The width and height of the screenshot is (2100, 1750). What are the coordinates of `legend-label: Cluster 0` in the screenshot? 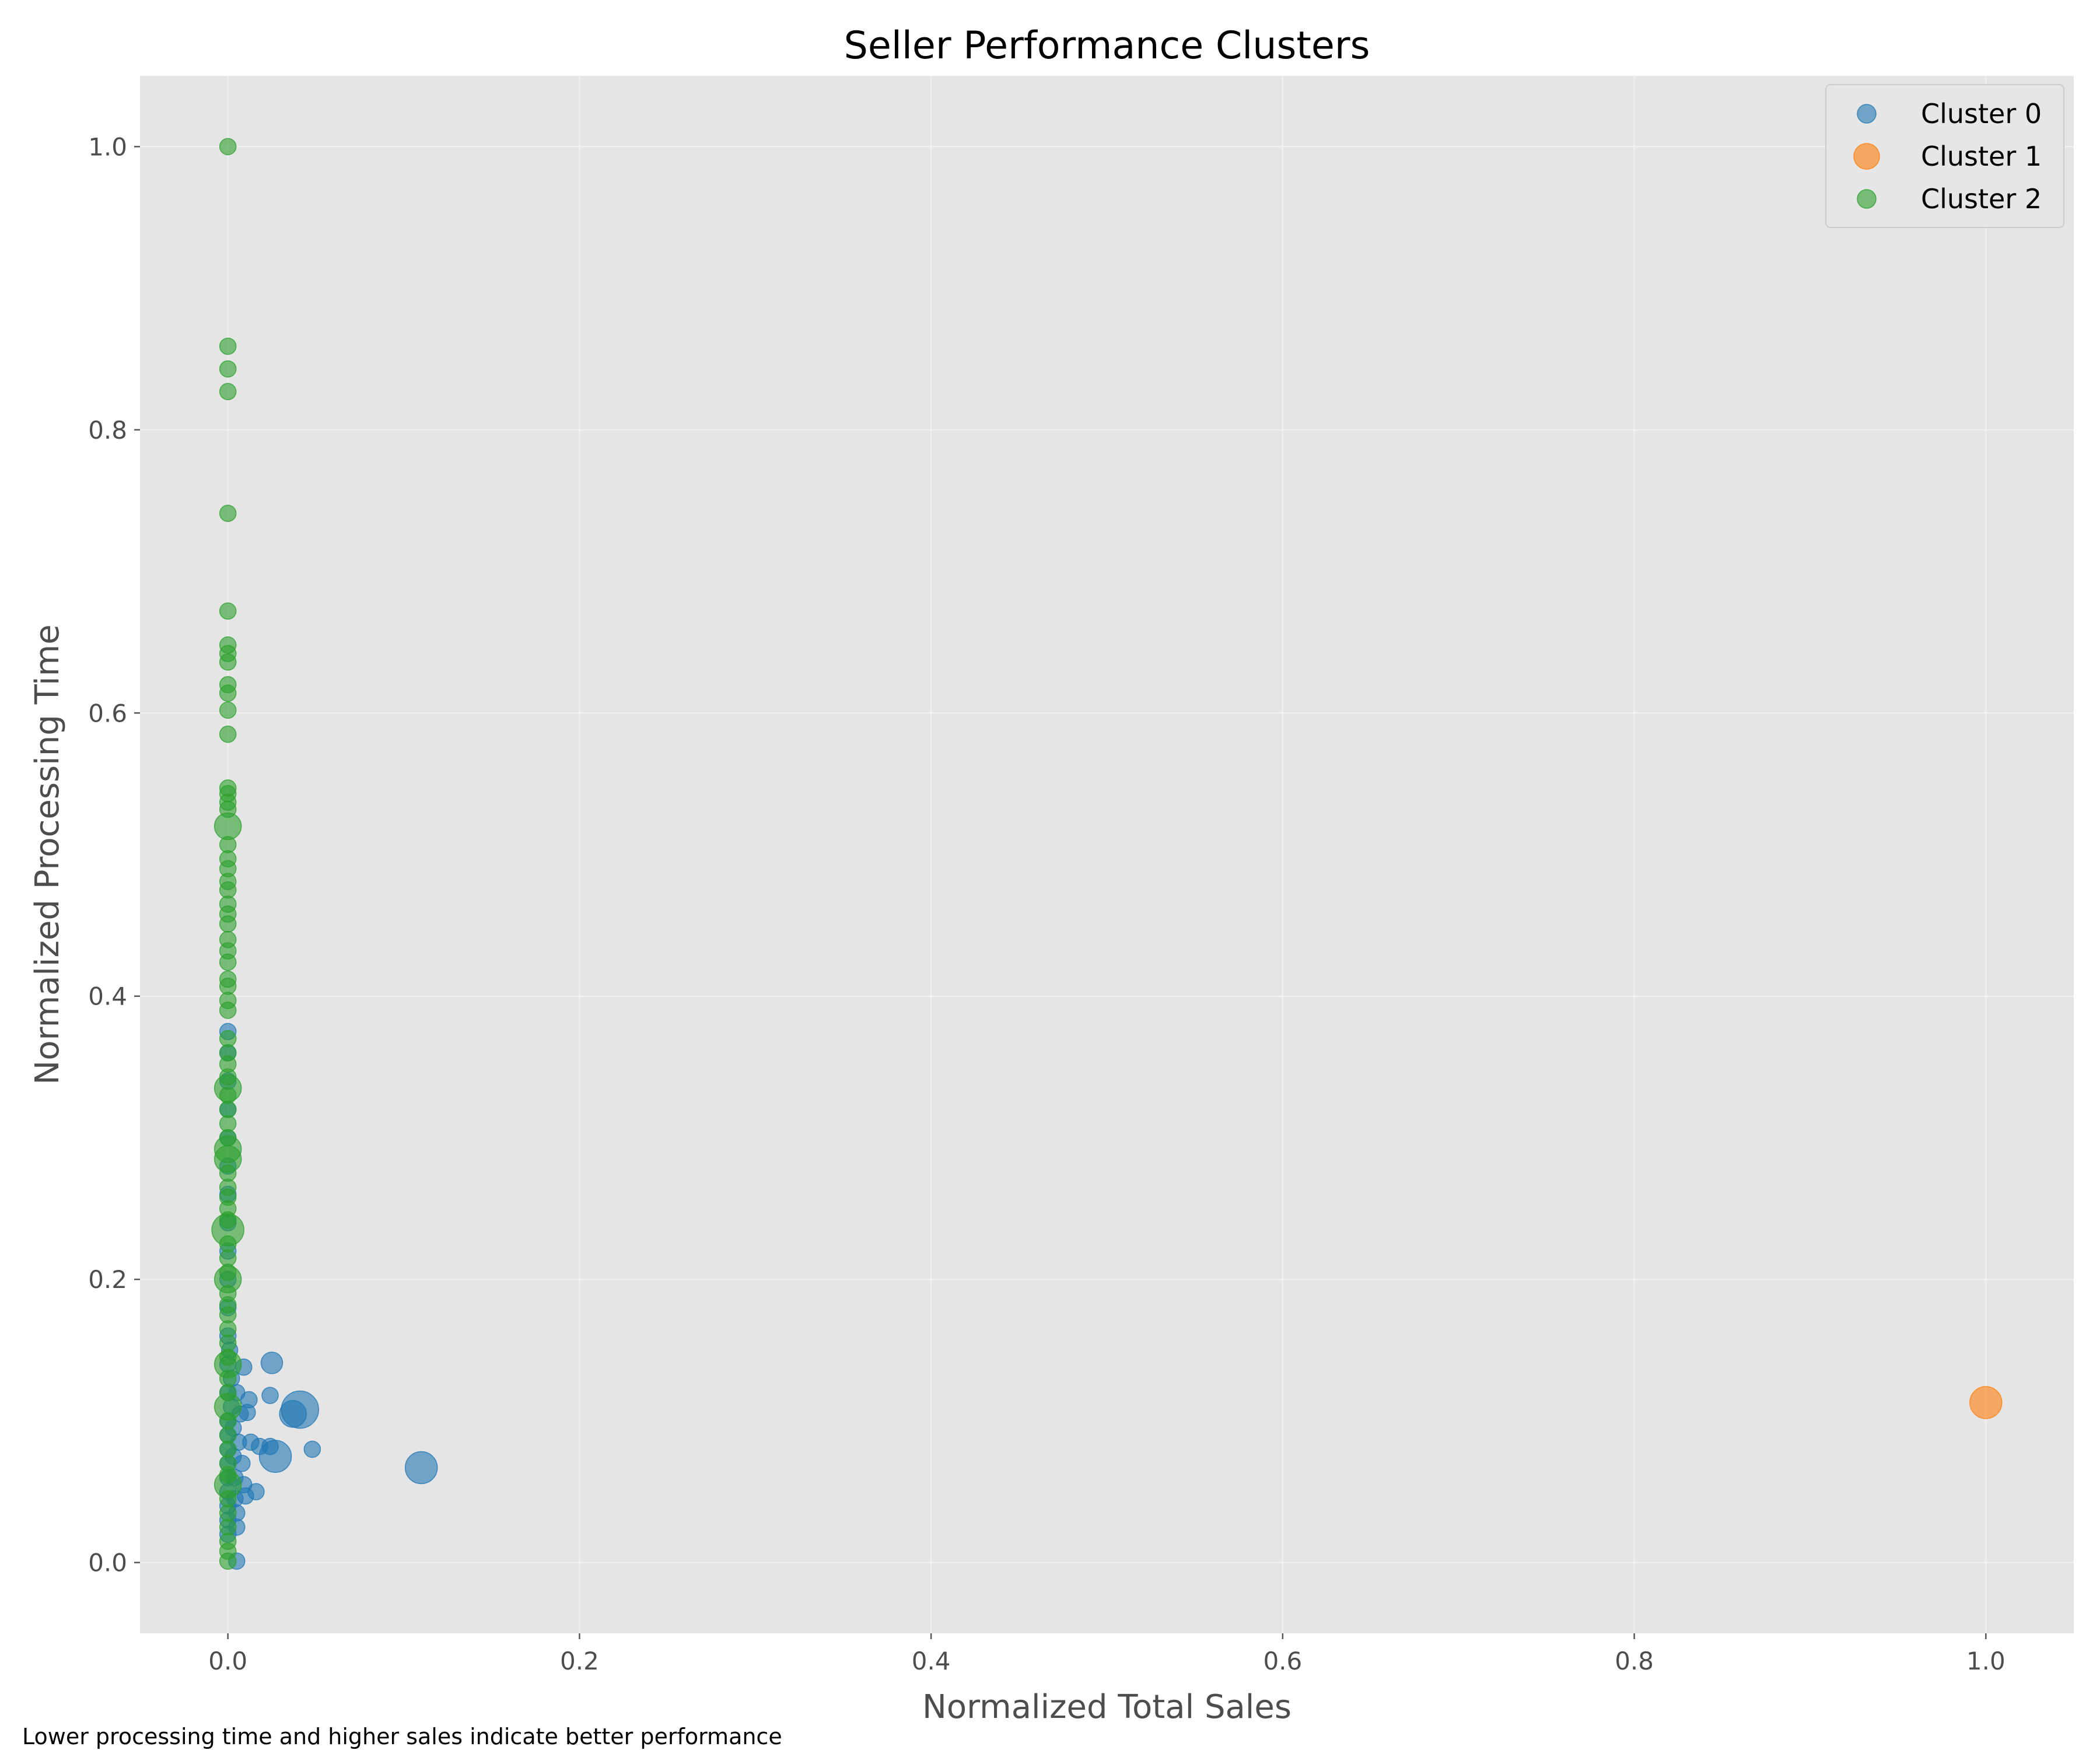 It's located at (1981, 114).